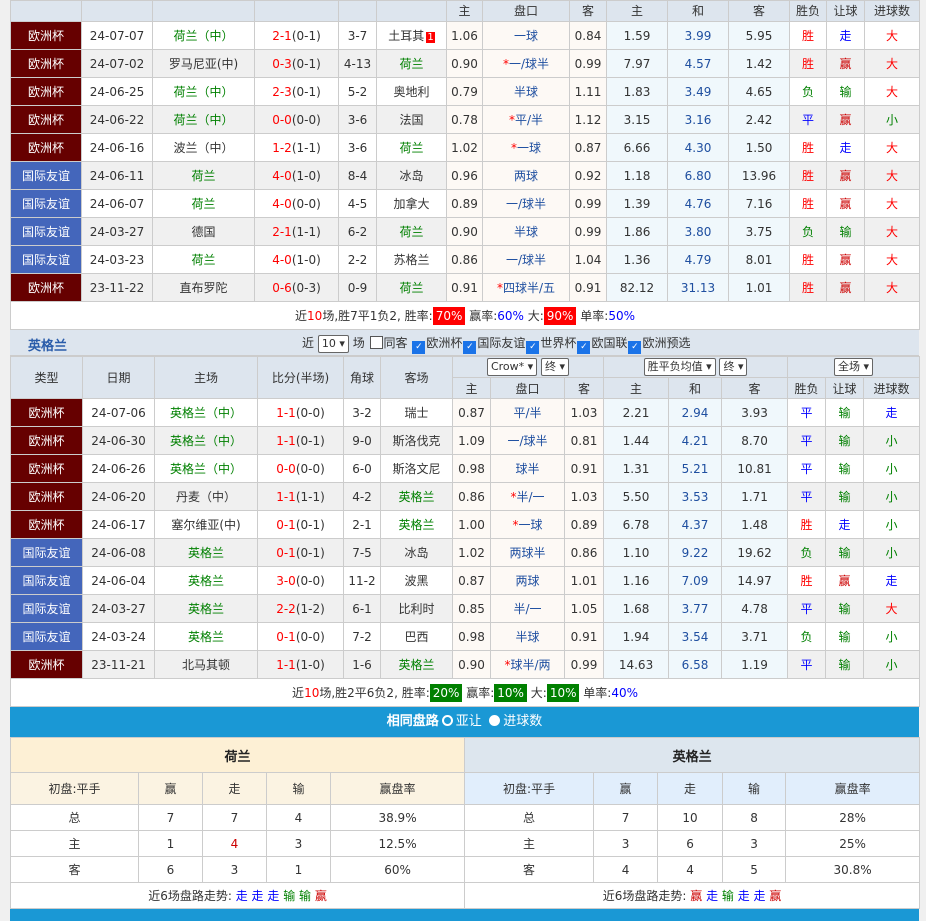 This screenshot has height=921, width=926. I want to click on summary-row: 近10场,胜2平6负2, 胜率: 20% 赢率: 10% 大: 10% 单率:40%, so click(465, 692).